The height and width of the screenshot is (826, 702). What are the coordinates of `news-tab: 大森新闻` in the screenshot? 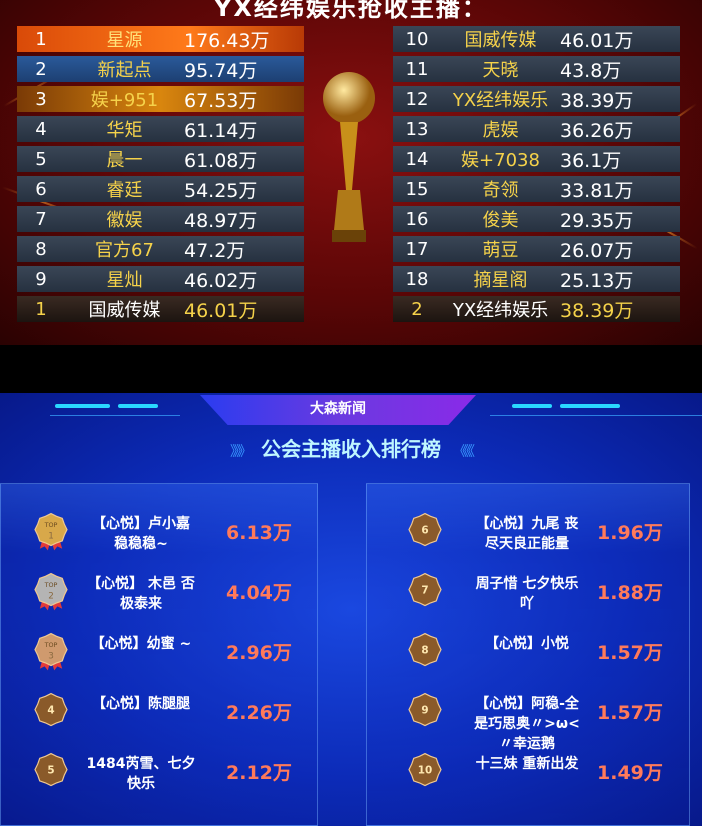 It's located at (338, 410).